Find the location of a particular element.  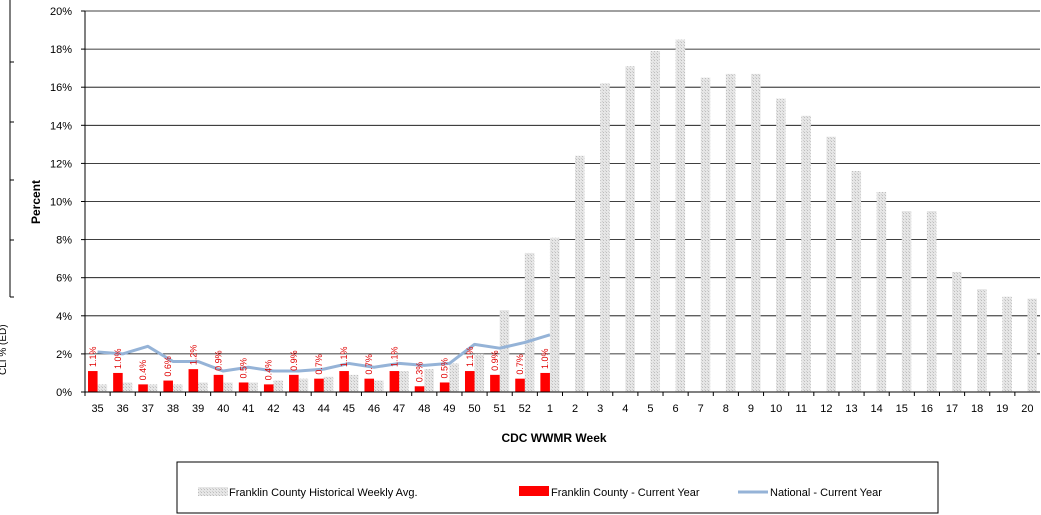

side-panel: CLI % (ED) is located at coordinates (7, 187).